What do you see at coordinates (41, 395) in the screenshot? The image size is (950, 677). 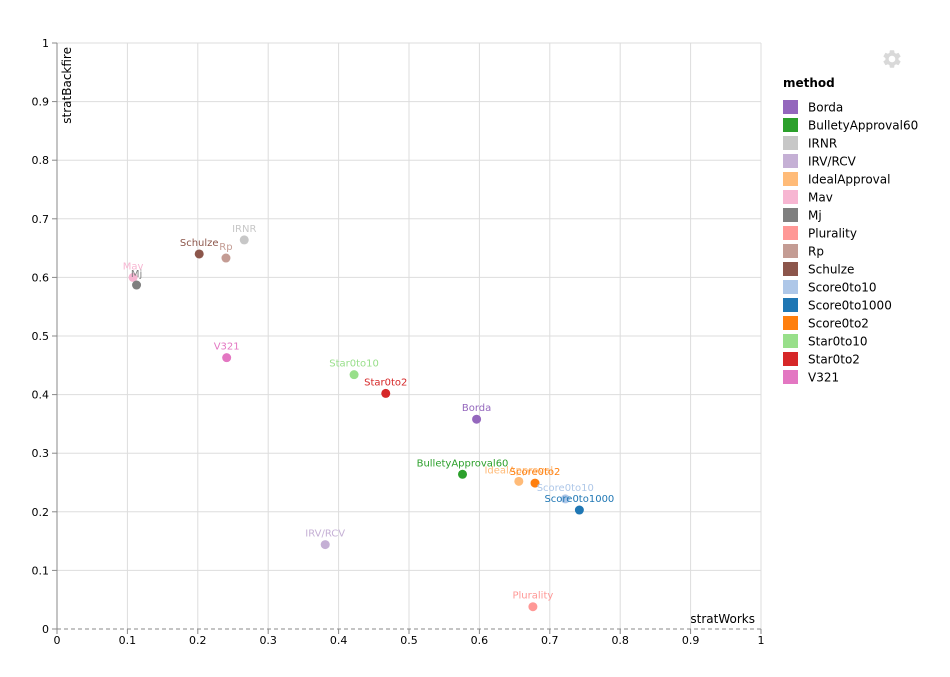 I see `y-tick-label: 0.4` at bounding box center [41, 395].